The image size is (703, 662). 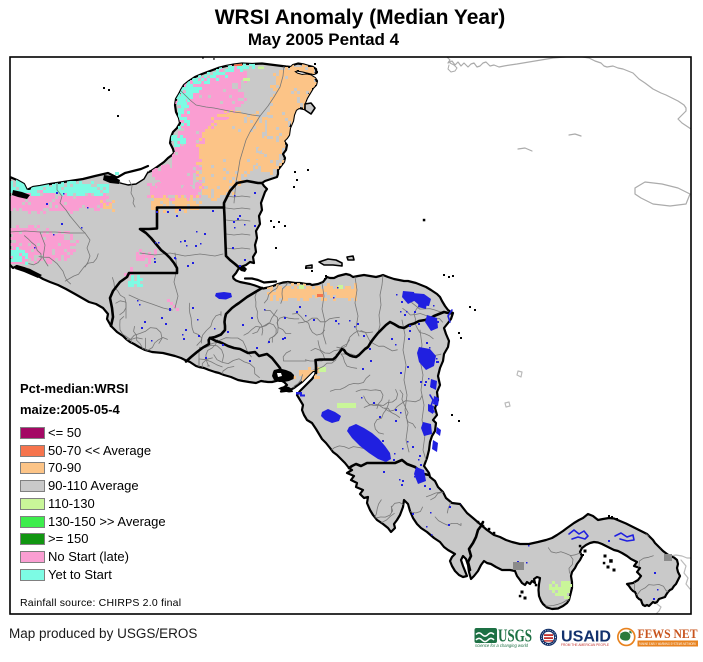 I want to click on svg-text: USGS, so click(x=515, y=636).